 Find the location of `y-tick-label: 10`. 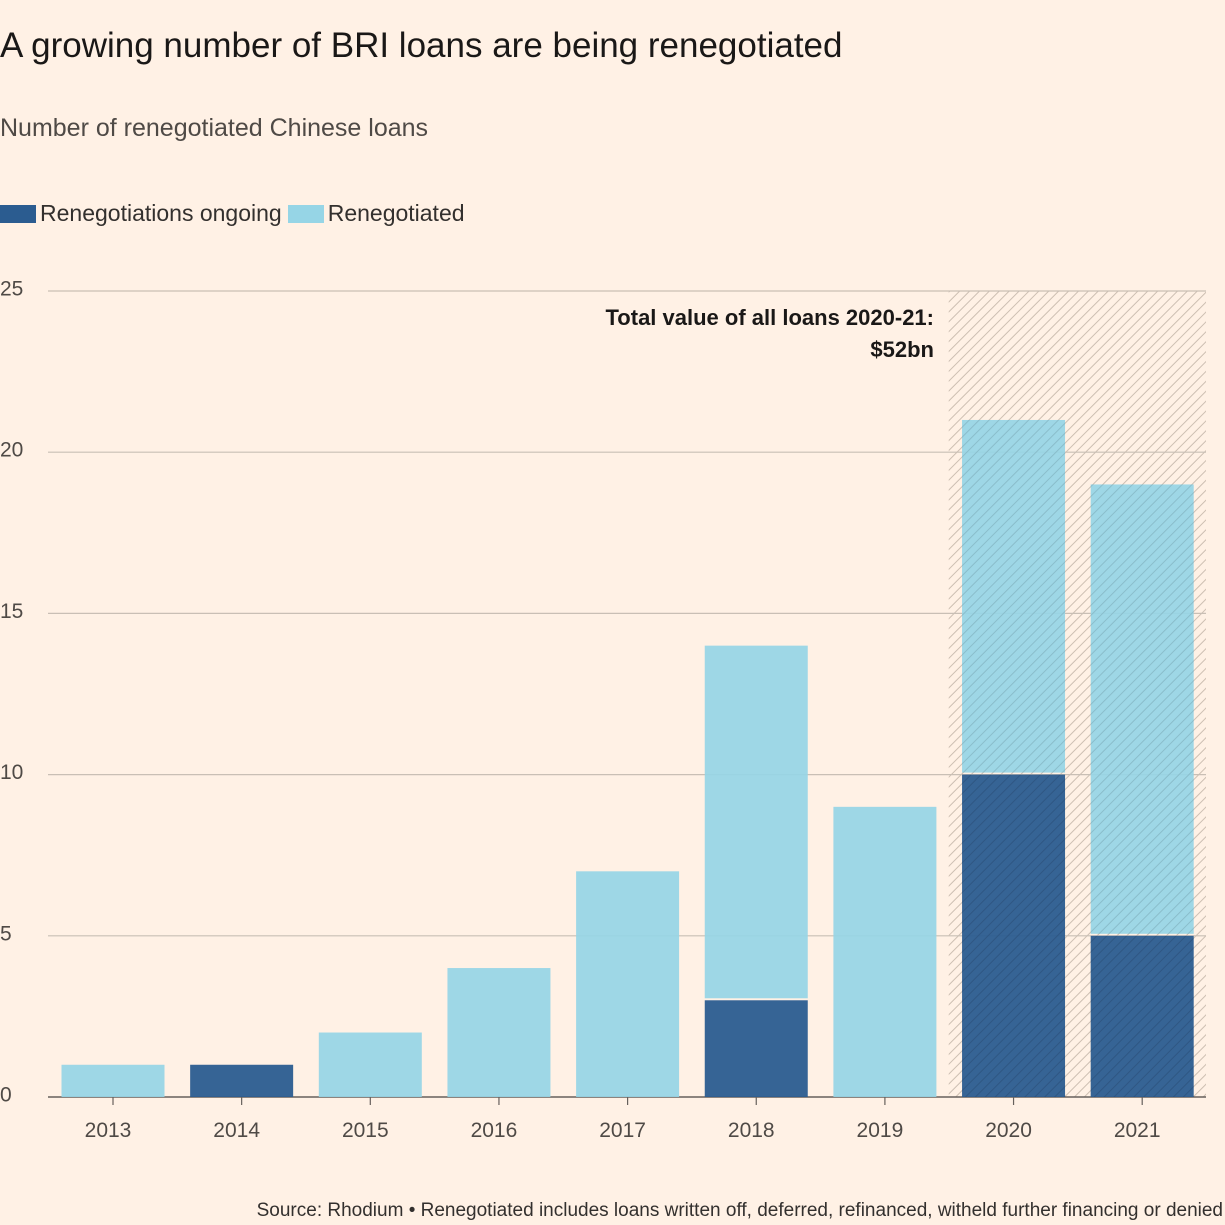

y-tick-label: 10 is located at coordinates (11, 772).